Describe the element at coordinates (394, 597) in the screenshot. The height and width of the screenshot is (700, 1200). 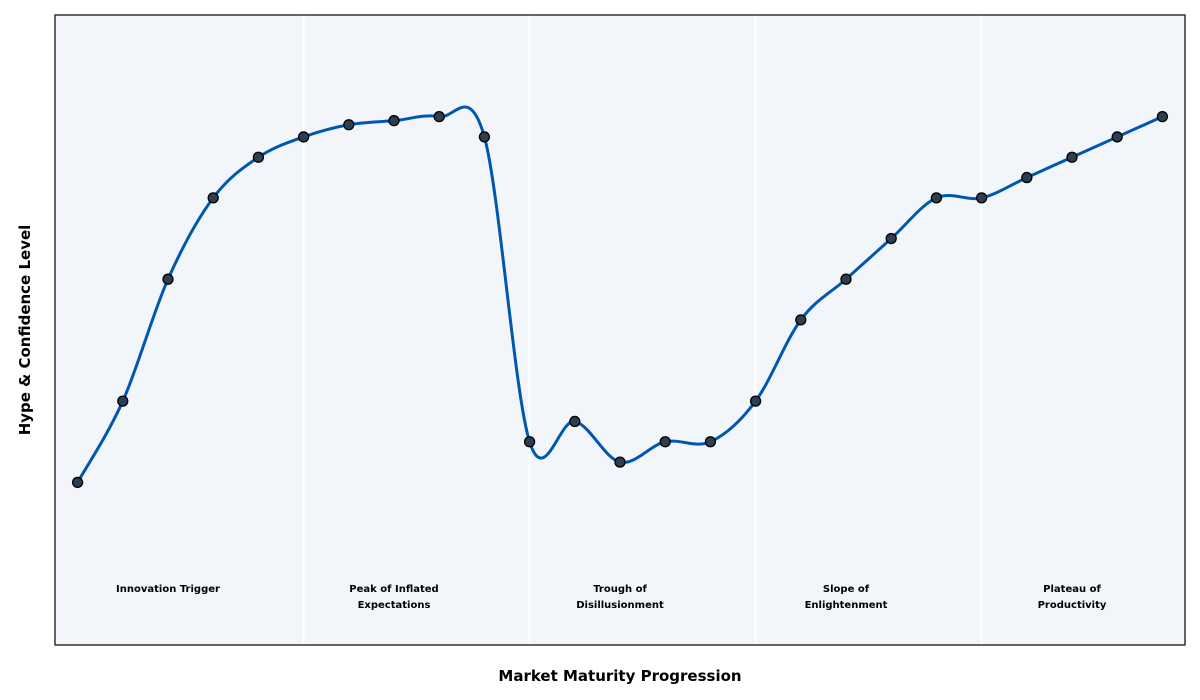
I see `phase-label: Peak of Inflated Expectations` at that location.